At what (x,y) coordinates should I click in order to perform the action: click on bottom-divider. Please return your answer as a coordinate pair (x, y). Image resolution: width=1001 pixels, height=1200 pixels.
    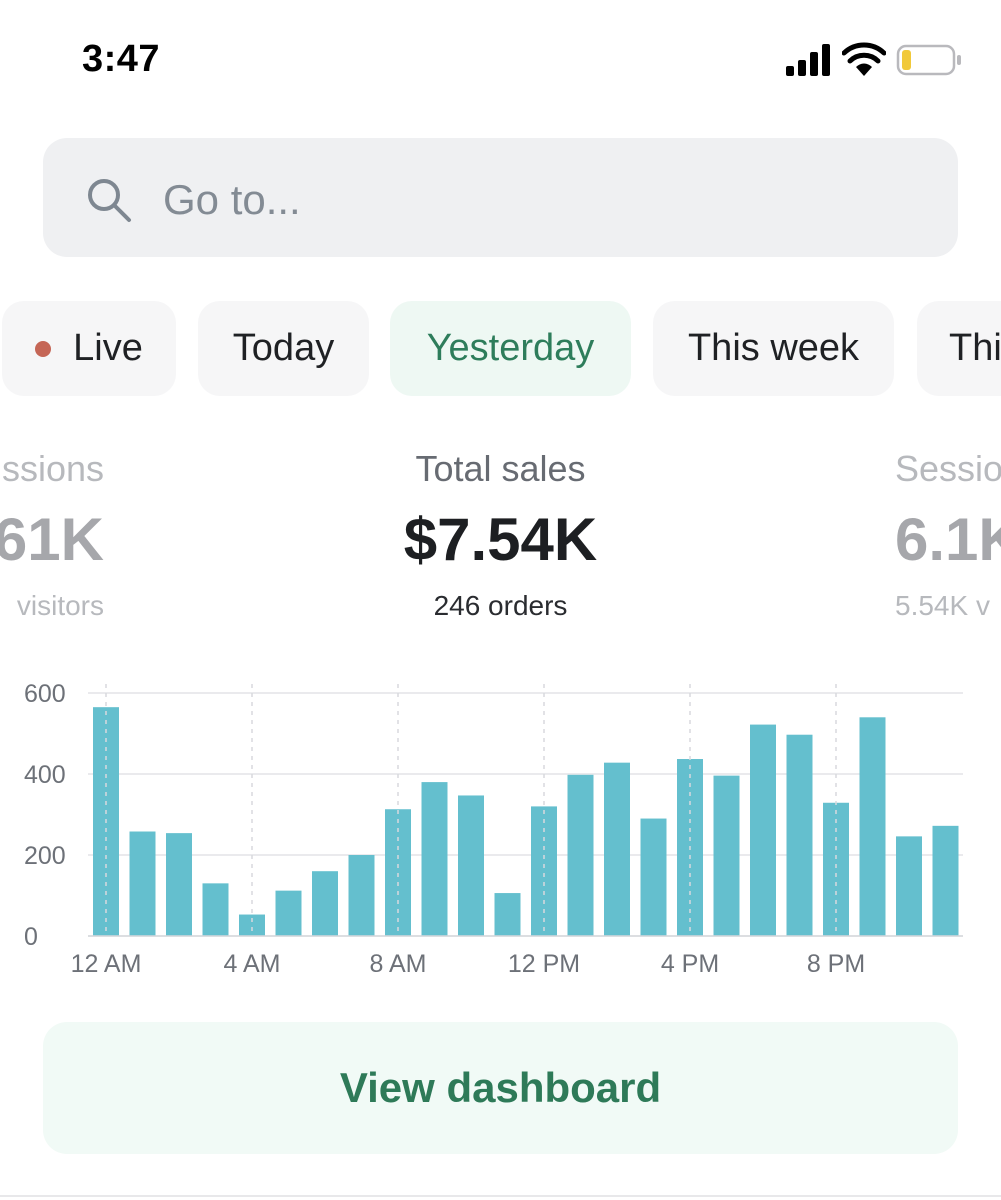
    Looking at the image, I should click on (500, 1196).